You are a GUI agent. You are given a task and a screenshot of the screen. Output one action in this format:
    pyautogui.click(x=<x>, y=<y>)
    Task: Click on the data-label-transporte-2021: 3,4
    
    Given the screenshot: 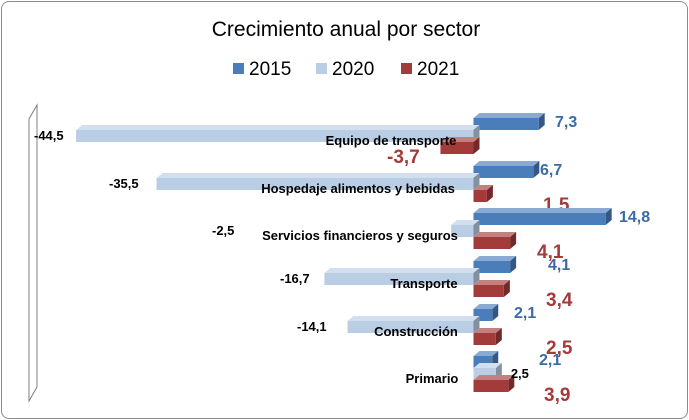 What is the action you would take?
    pyautogui.click(x=559, y=300)
    